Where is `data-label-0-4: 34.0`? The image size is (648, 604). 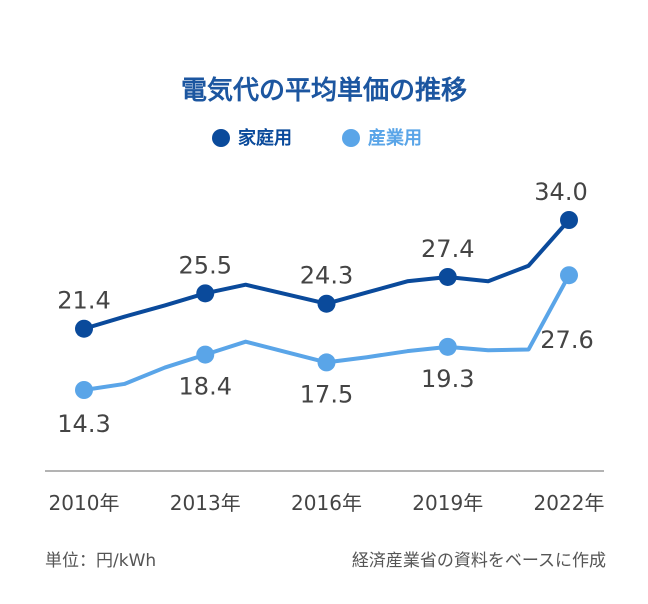
data-label-0-4: 34.0 is located at coordinates (560, 192).